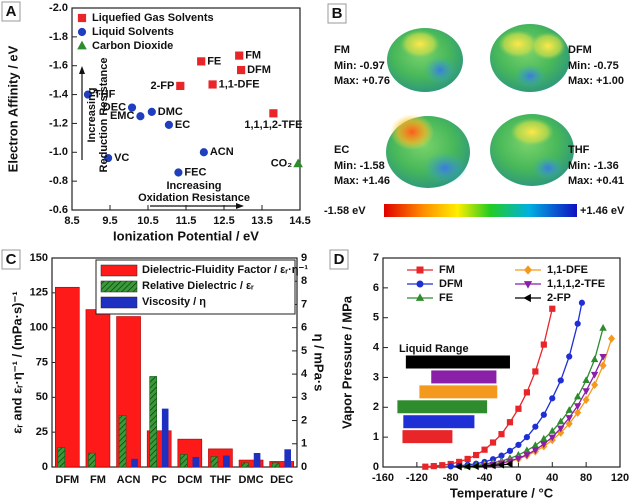 The width and height of the screenshot is (640, 503). What do you see at coordinates (304, 467) in the screenshot?
I see `y2-tick-label: 0` at bounding box center [304, 467].